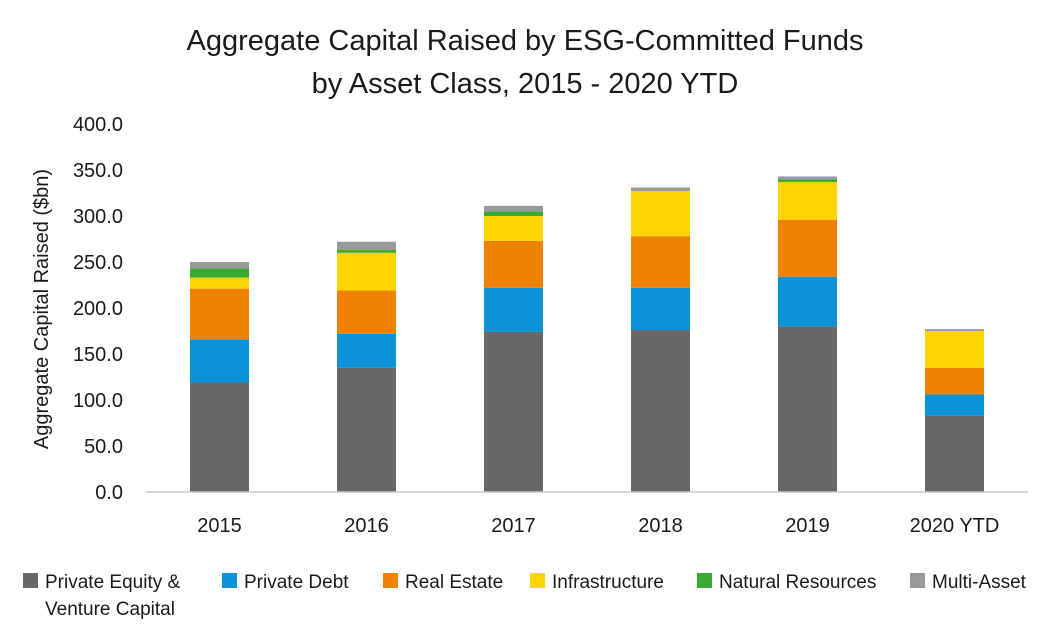 This screenshot has width=1050, height=640. I want to click on y-tick-label: 350.0, so click(98, 171).